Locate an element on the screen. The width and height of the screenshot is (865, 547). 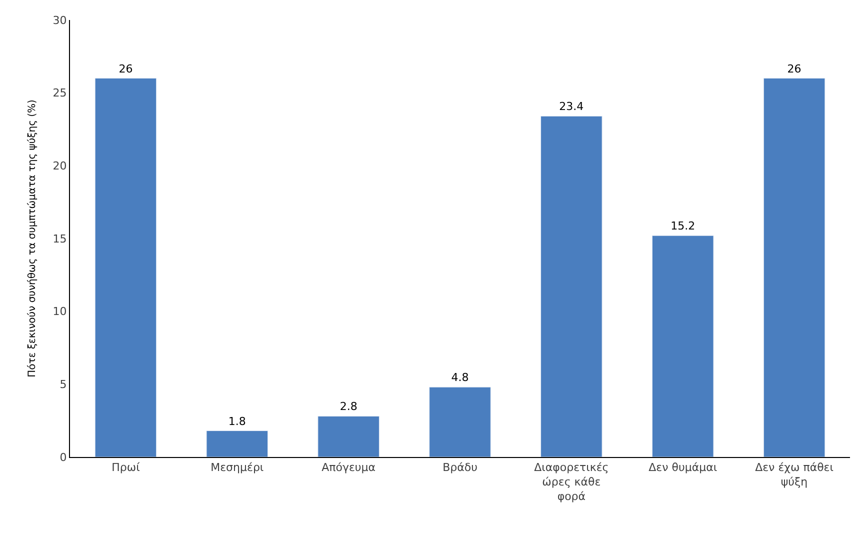
x-tick-label: Δεν θυμάμαι is located at coordinates (683, 467).